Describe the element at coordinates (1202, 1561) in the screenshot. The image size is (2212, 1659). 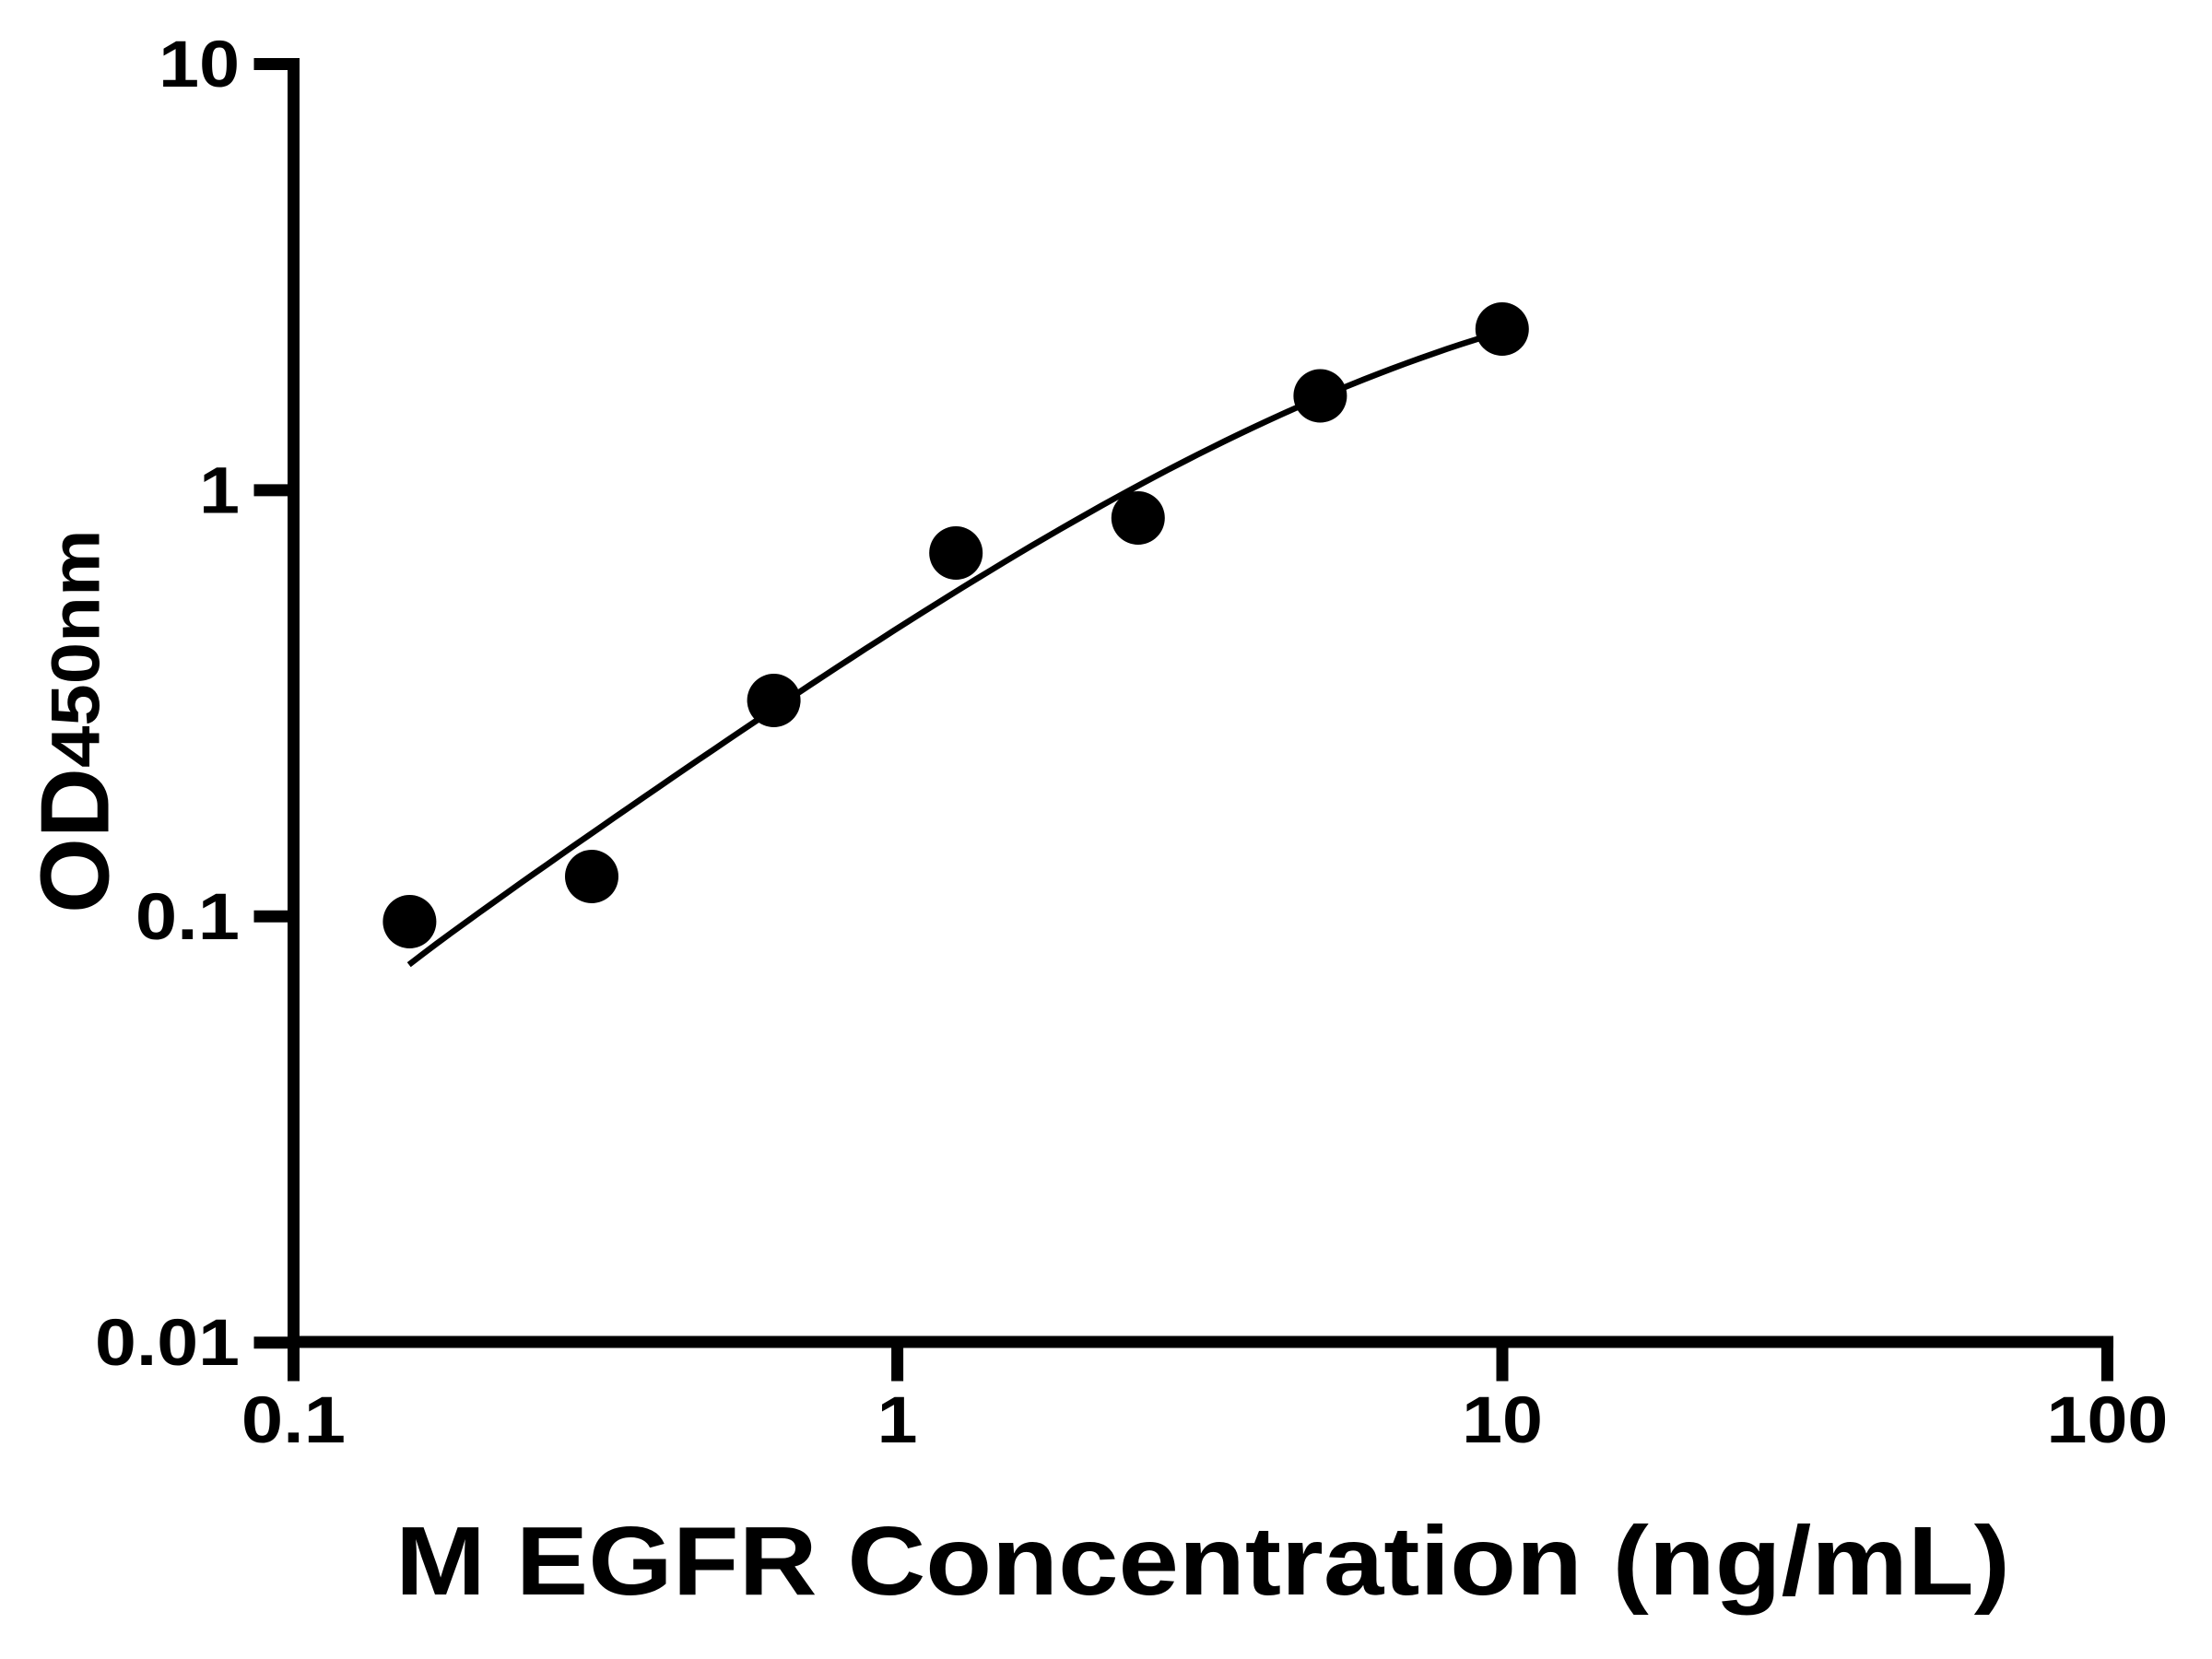
I see `svg-text: M EGFR Concentration (ng/mL)` at that location.